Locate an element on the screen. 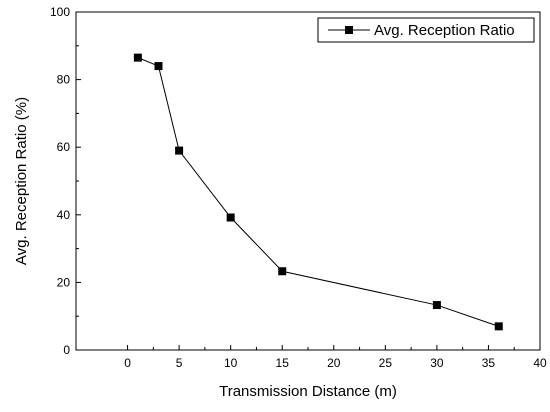 This screenshot has height=412, width=550. x-tick-label: 20 is located at coordinates (334, 363).